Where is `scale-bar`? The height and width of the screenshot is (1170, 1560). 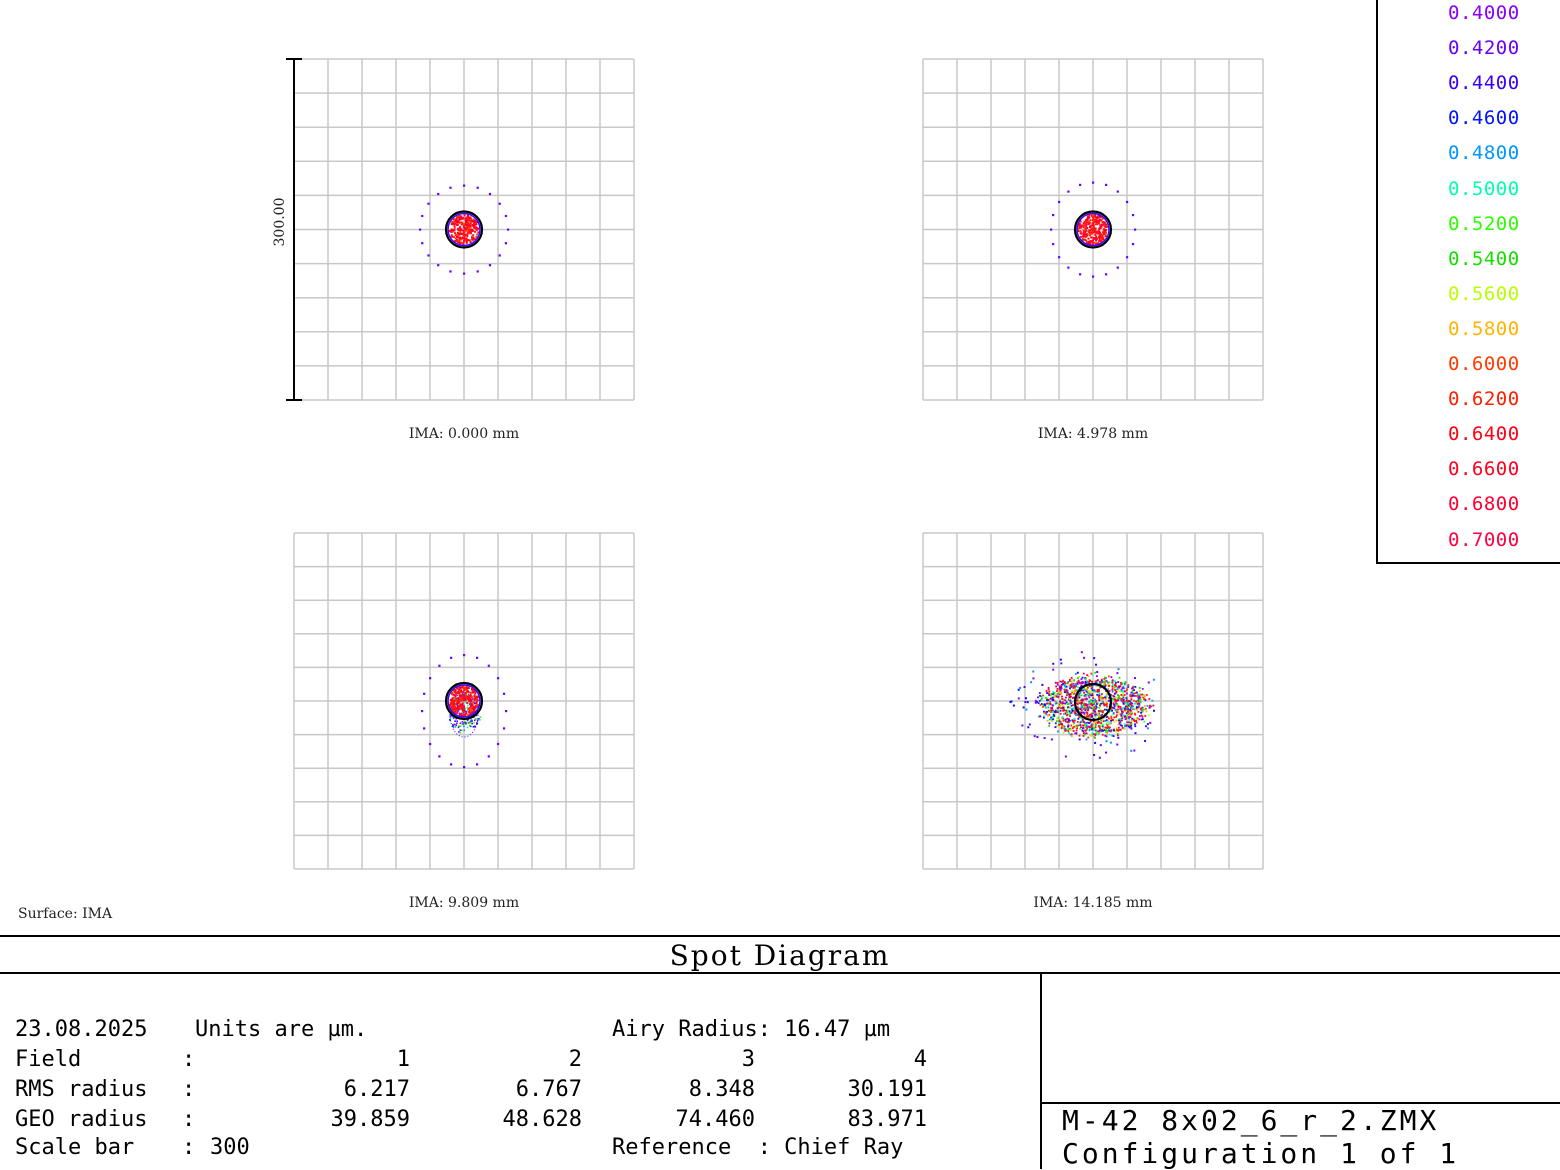 scale-bar is located at coordinates (294, 229).